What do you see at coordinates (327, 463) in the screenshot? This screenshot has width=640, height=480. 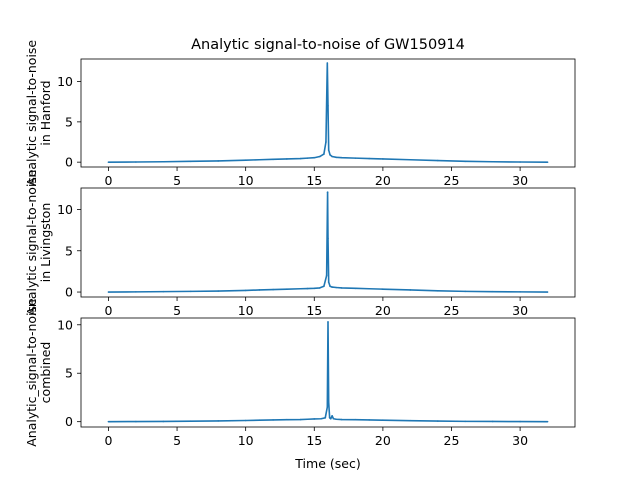 I see `x-axis-label: Time (sec)` at bounding box center [327, 463].